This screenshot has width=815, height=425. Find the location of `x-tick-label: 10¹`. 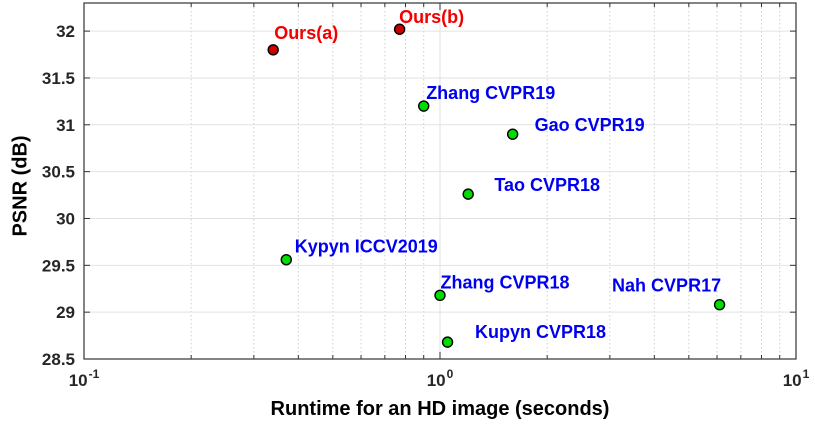

x-tick-label: 10¹ is located at coordinates (796, 378).